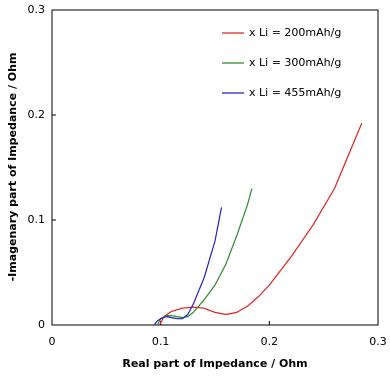 The width and height of the screenshot is (390, 378). Describe the element at coordinates (12, 167) in the screenshot. I see `y-axis-label: -Imagenary part of Impedance / Ohm` at that location.